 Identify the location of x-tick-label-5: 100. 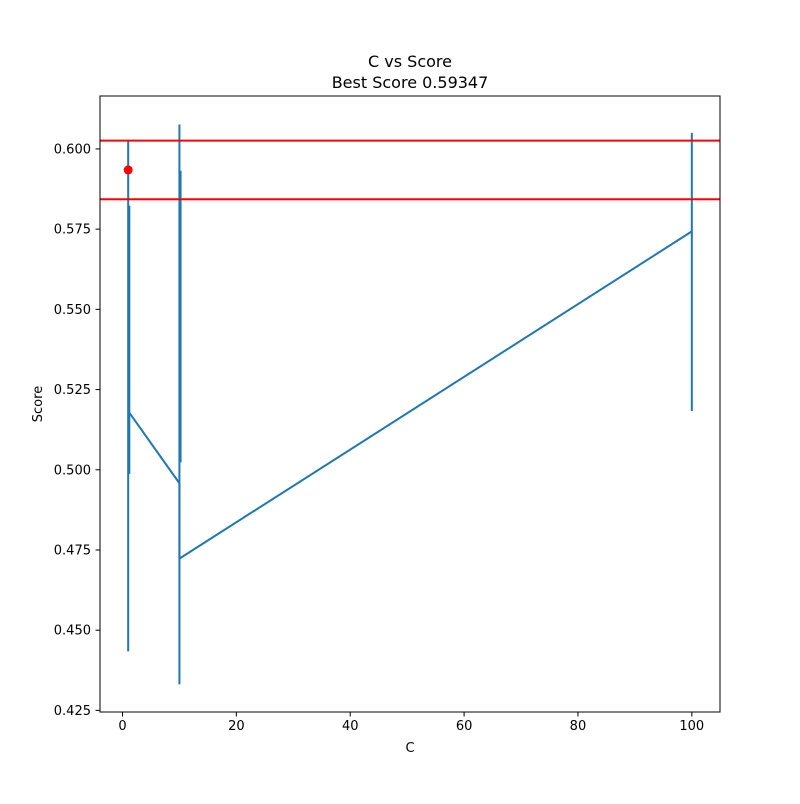
(691, 726).